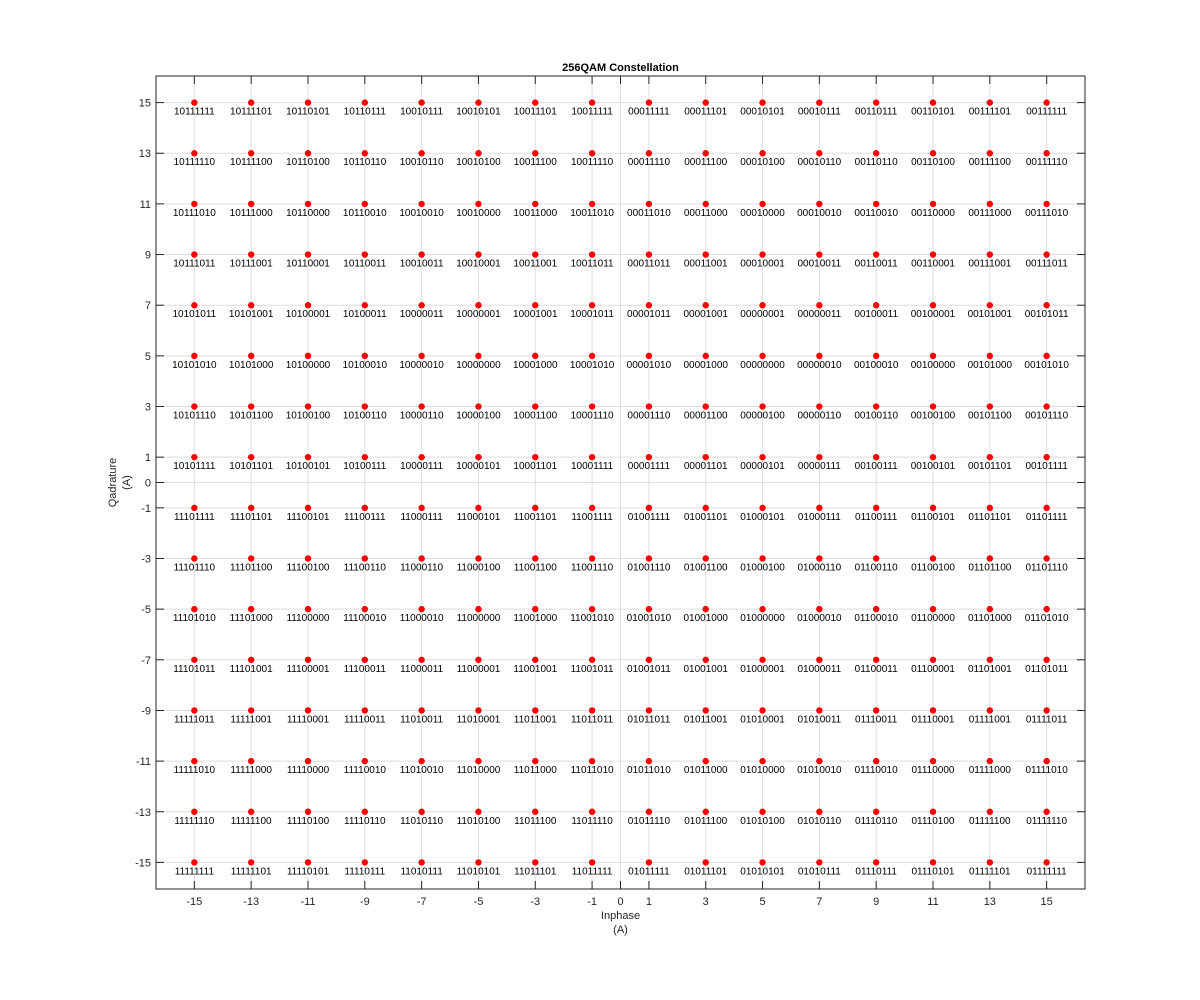 This screenshot has width=1200, height=1000. I want to click on point-label: 01111010, so click(1047, 770).